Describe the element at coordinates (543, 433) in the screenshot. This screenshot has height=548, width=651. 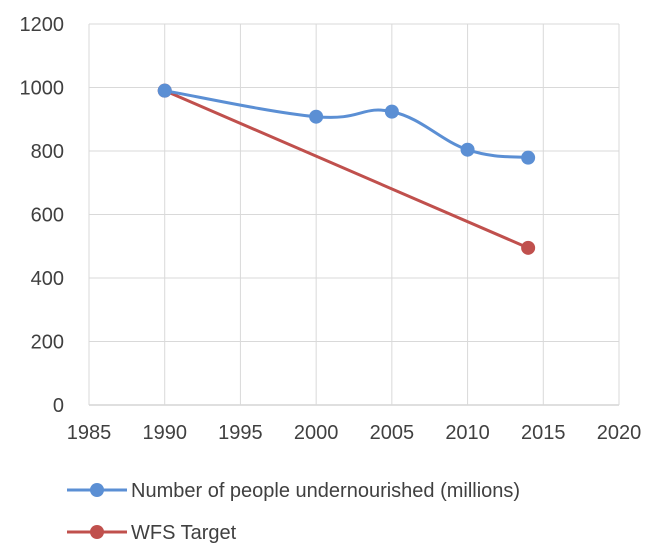
I see `x-tick-label: 2015` at that location.